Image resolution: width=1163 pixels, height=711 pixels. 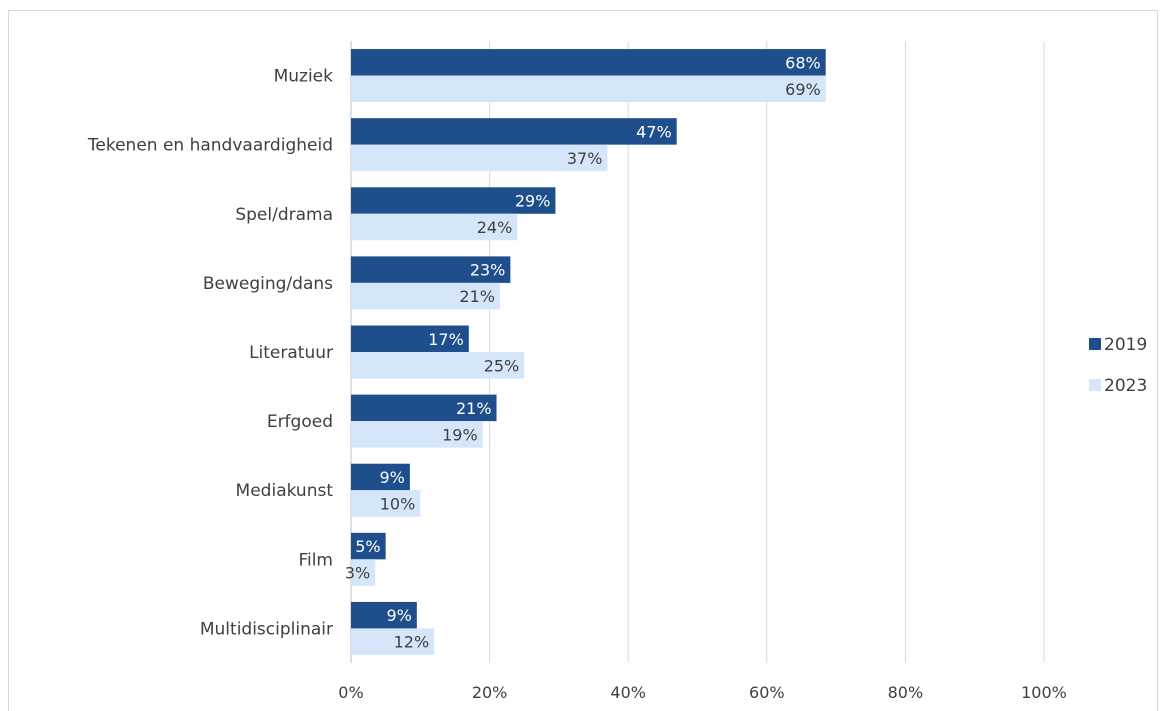 I want to click on data-label: 10%, so click(x=398, y=503).